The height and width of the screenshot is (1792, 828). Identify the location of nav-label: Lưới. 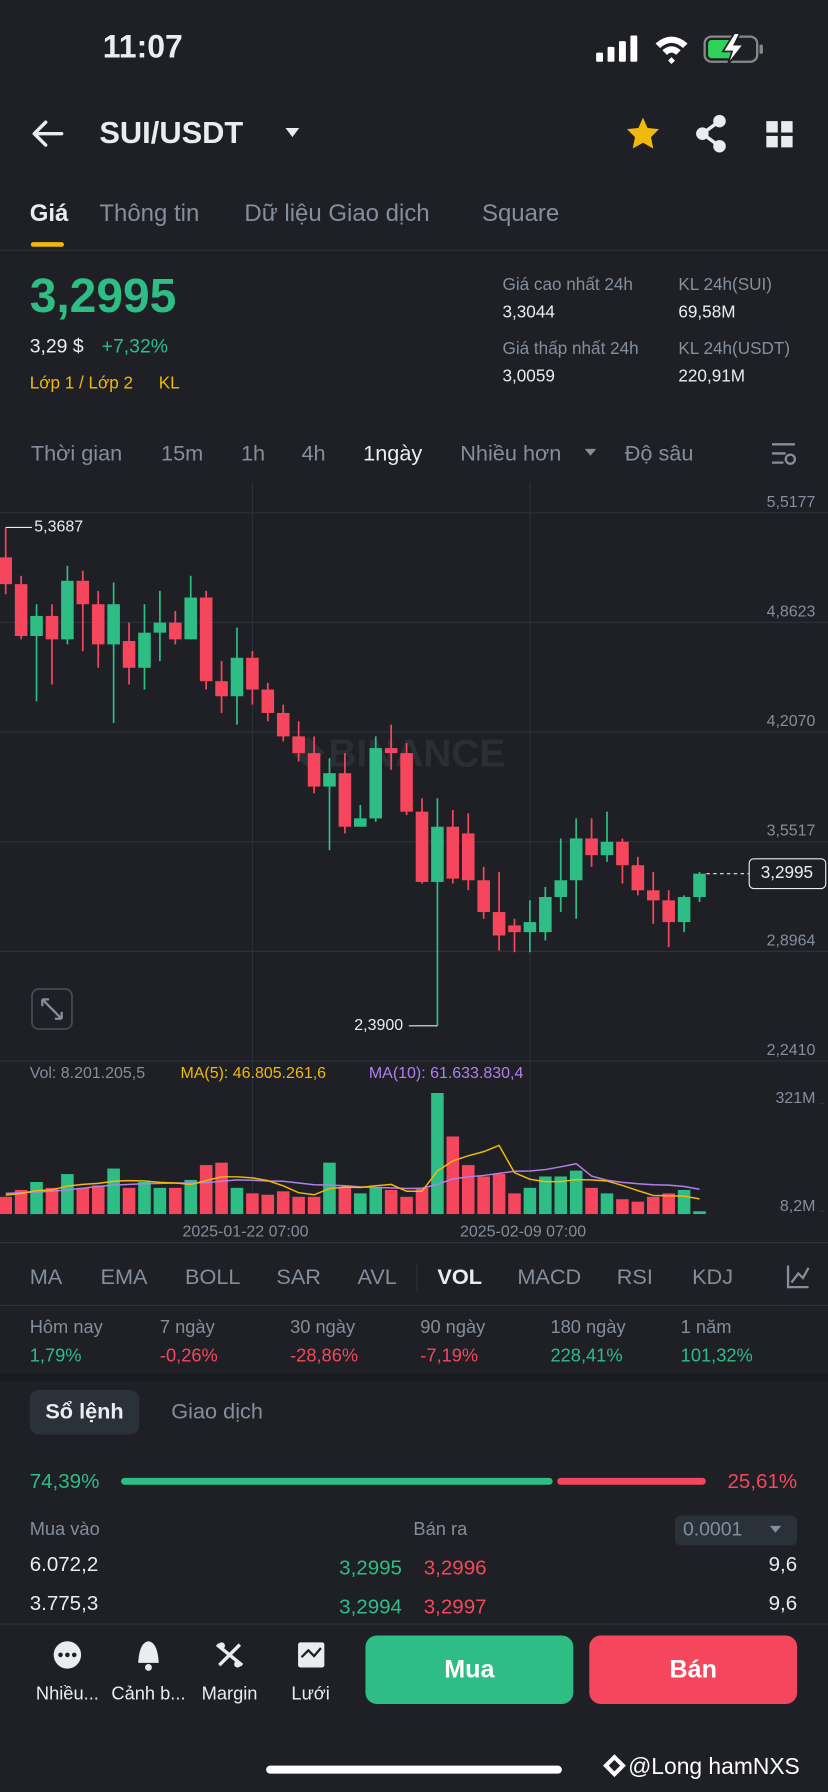
(310, 1693).